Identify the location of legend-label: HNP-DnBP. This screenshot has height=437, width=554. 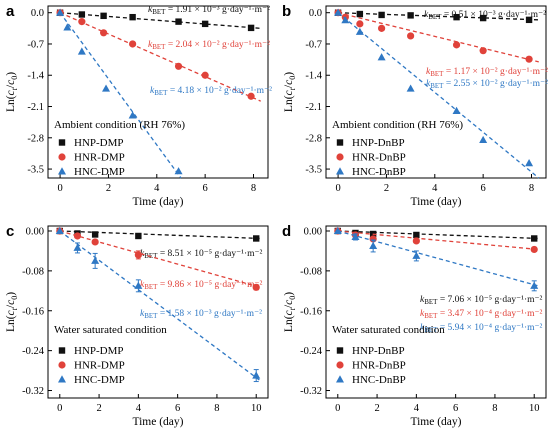
(378, 143).